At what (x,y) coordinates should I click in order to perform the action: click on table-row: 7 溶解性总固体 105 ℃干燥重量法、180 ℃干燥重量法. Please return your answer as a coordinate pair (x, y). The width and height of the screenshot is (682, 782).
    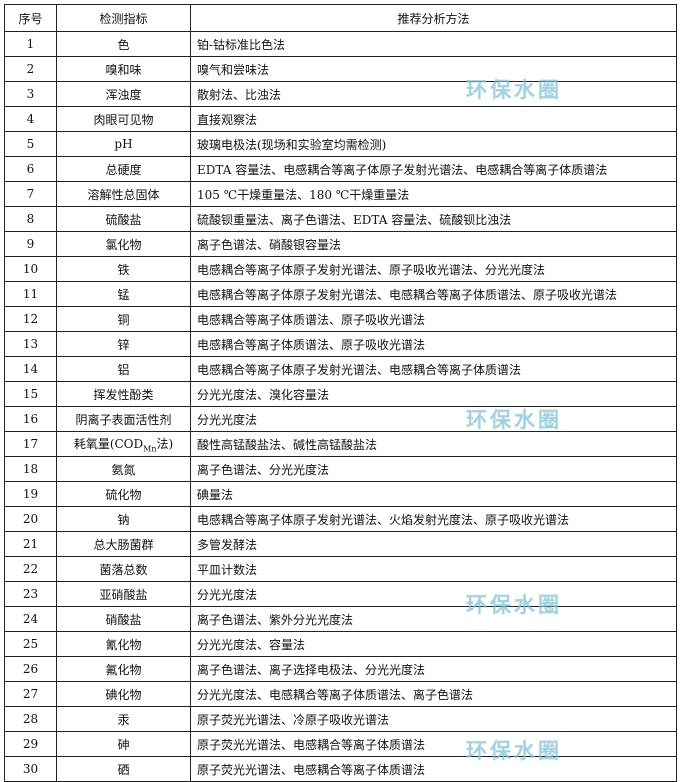
    Looking at the image, I should click on (340, 194).